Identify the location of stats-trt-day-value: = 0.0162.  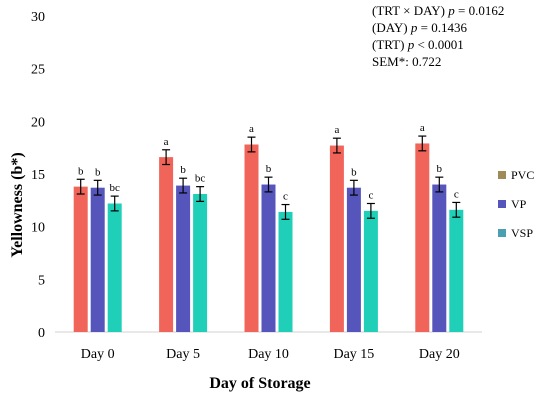
(480, 10).